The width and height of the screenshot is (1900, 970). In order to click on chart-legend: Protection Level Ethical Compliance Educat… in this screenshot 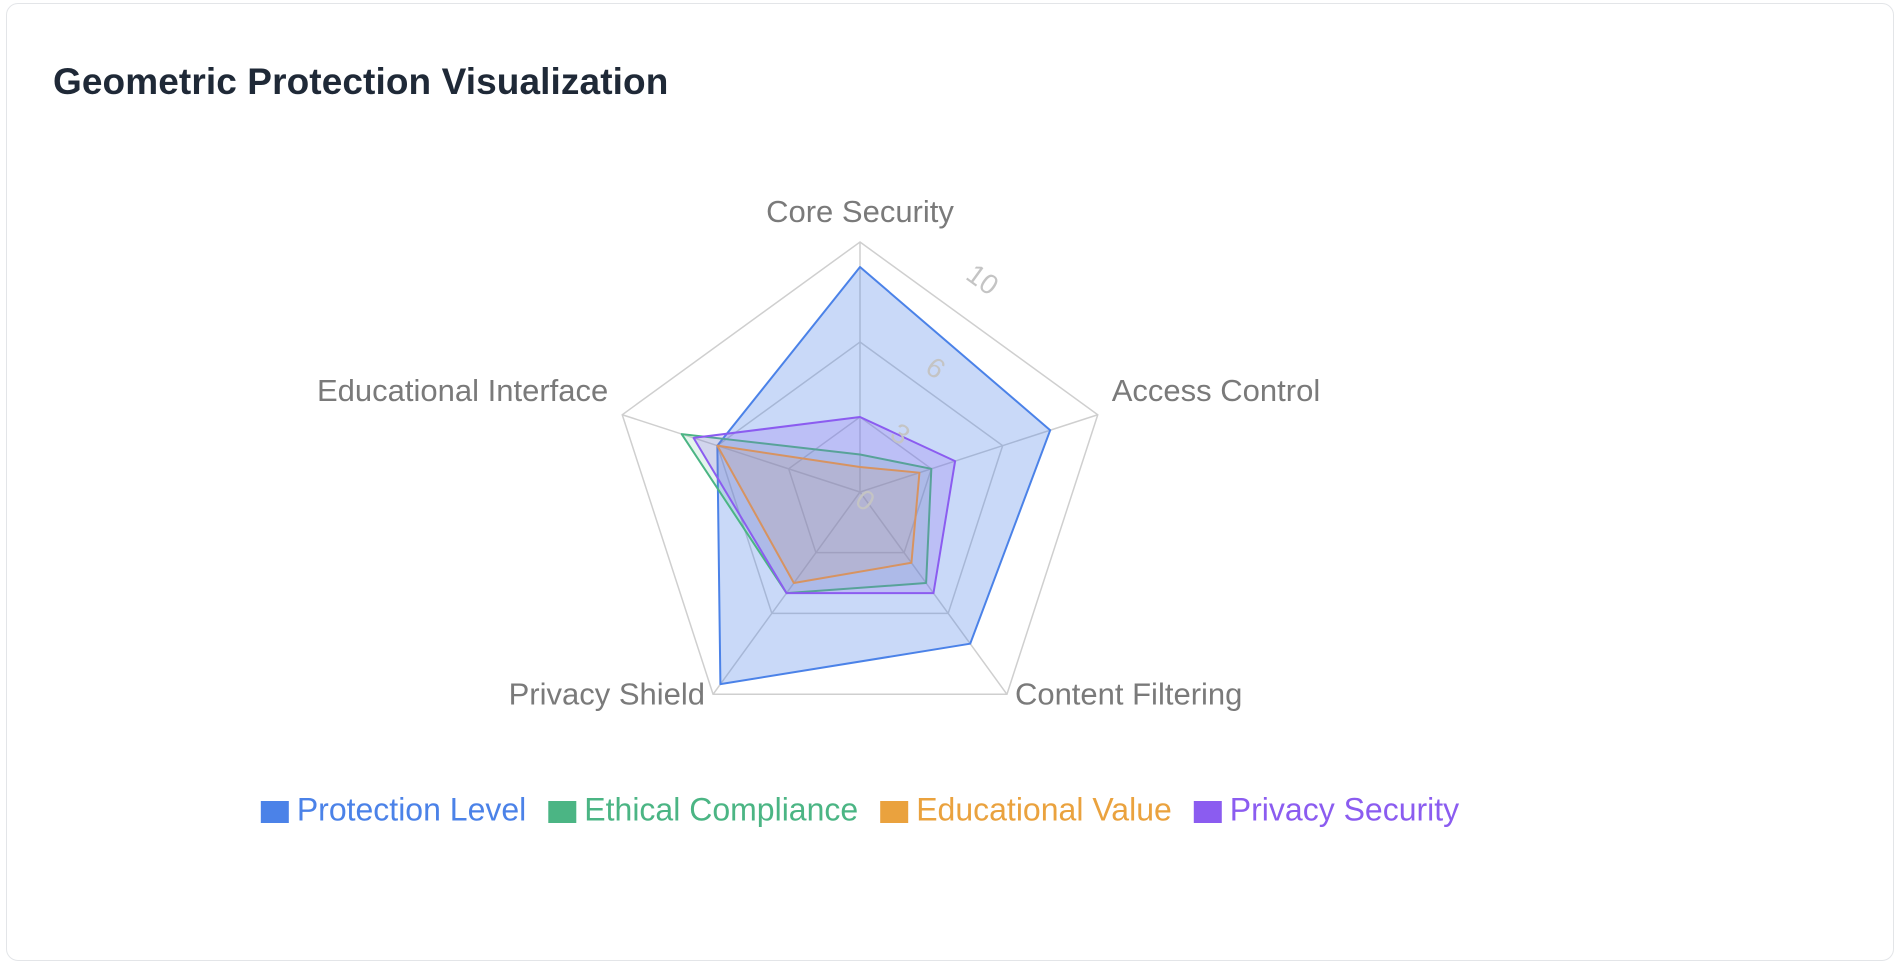, I will do `click(859, 809)`.